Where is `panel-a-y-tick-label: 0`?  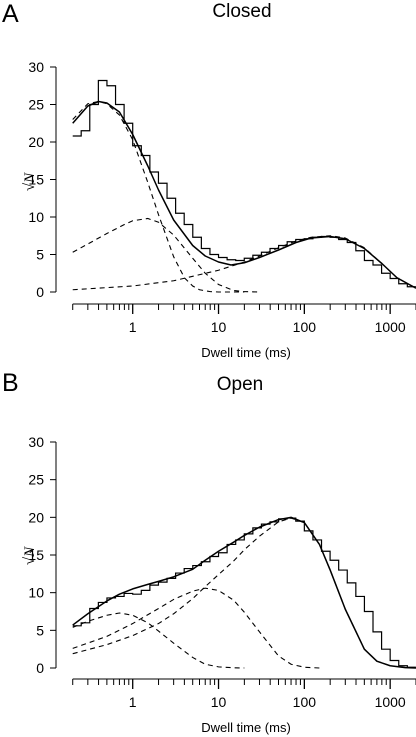
panel-a-y-tick-label: 0 is located at coordinates (40, 292).